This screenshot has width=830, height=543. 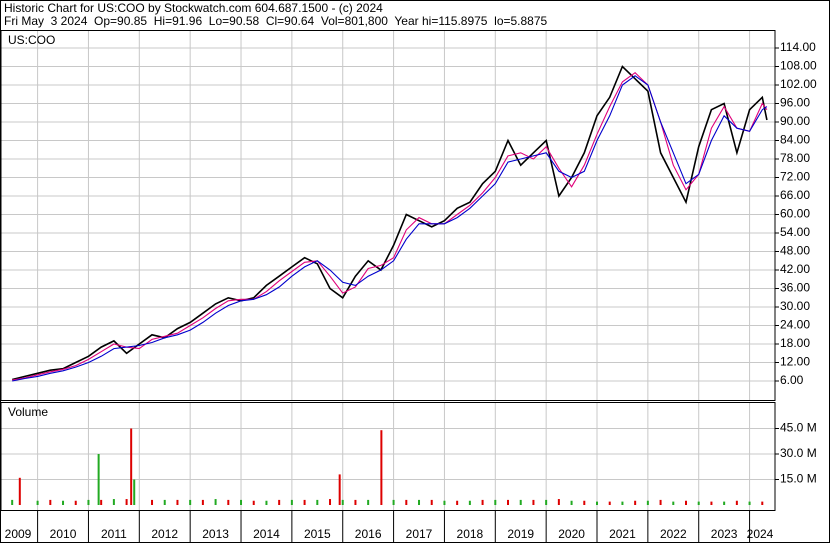 I want to click on y-tick-label: 30.0 M, so click(x=798, y=453).